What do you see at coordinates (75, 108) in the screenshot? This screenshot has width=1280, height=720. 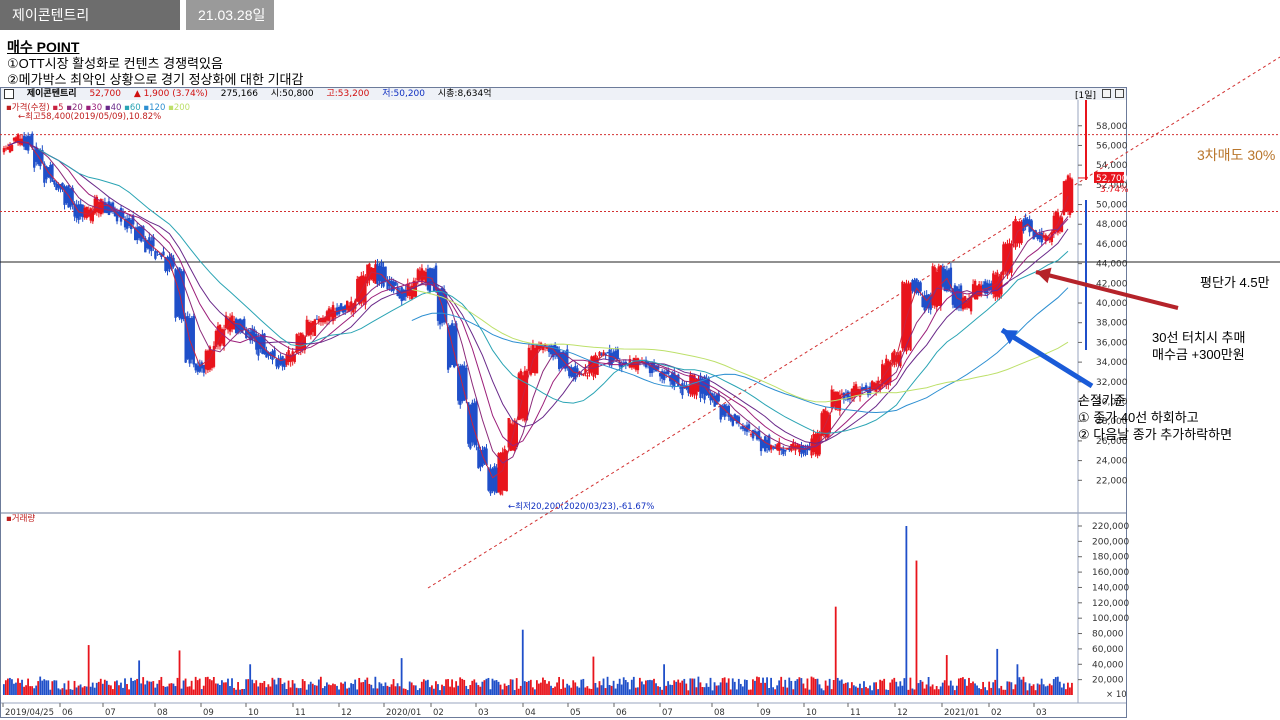 I see `legend-ma-20: ▪20` at bounding box center [75, 108].